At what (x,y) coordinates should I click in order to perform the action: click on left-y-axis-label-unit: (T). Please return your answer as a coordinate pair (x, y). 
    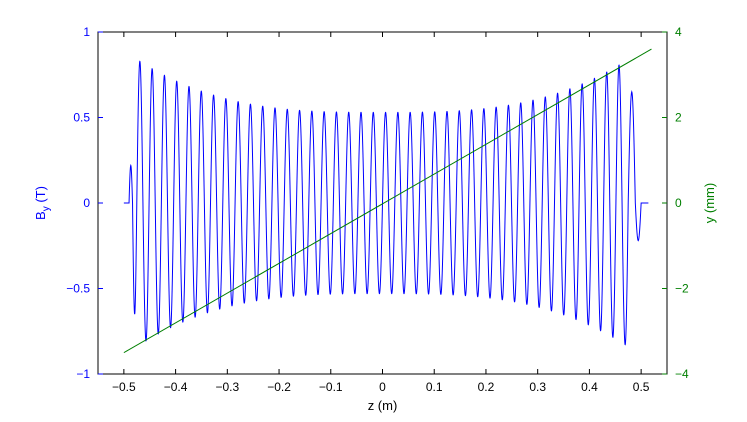
    Looking at the image, I should click on (40, 196).